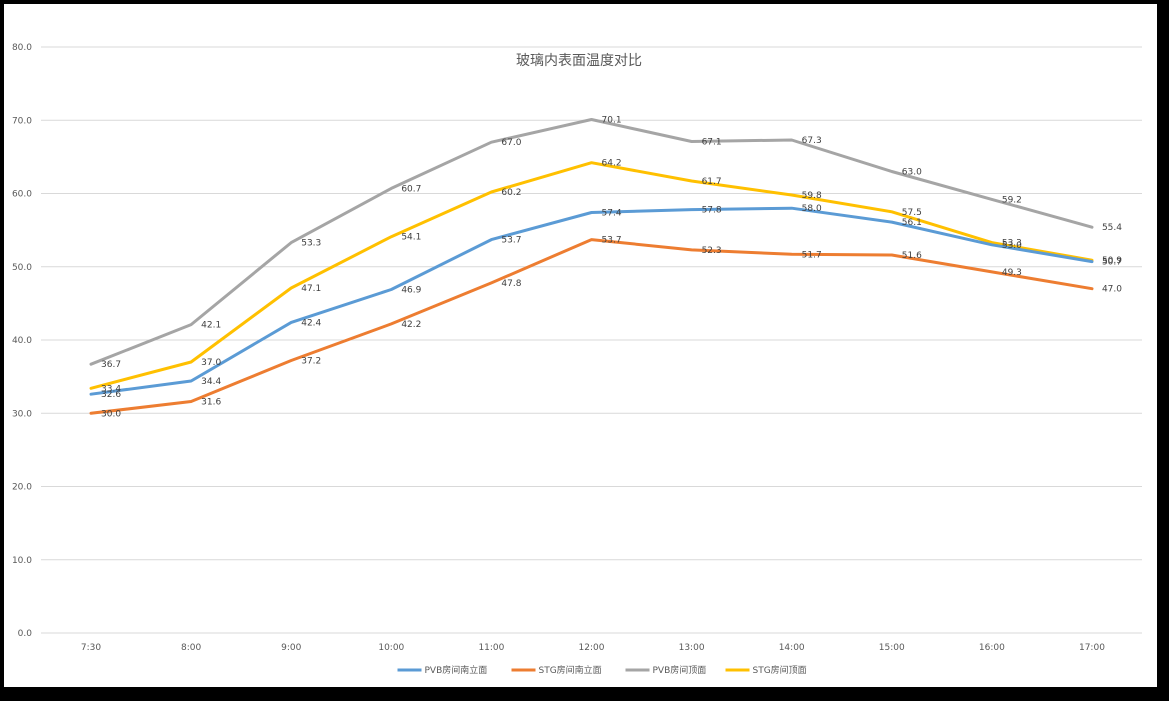 The width and height of the screenshot is (1169, 701). Describe the element at coordinates (812, 141) in the screenshot. I see `data-label: 67.3` at that location.